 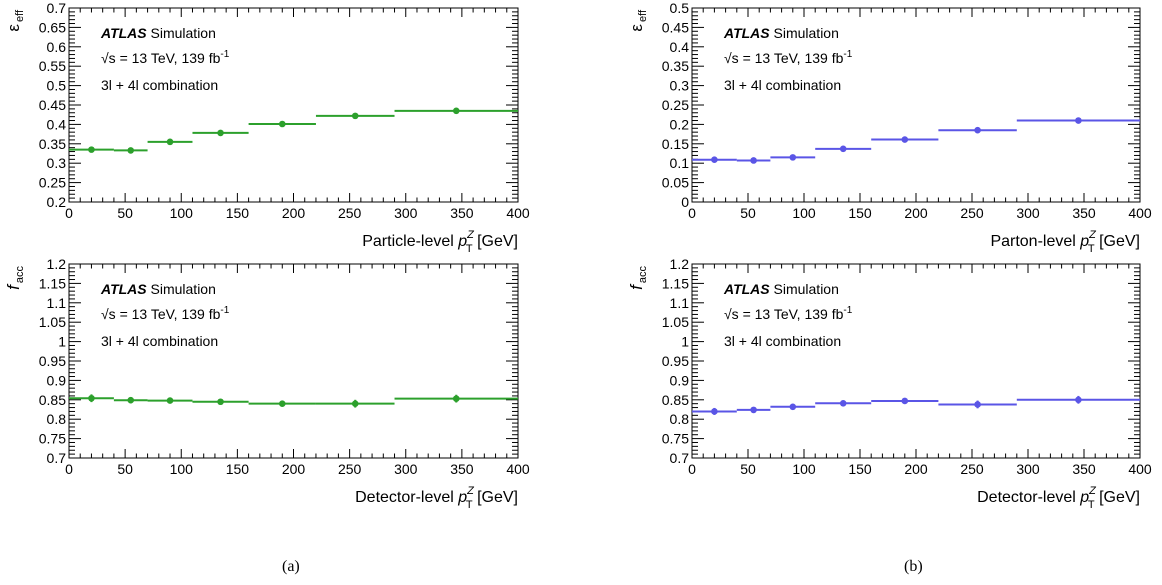 What do you see at coordinates (291, 566) in the screenshot?
I see `caption-a: (a)` at bounding box center [291, 566].